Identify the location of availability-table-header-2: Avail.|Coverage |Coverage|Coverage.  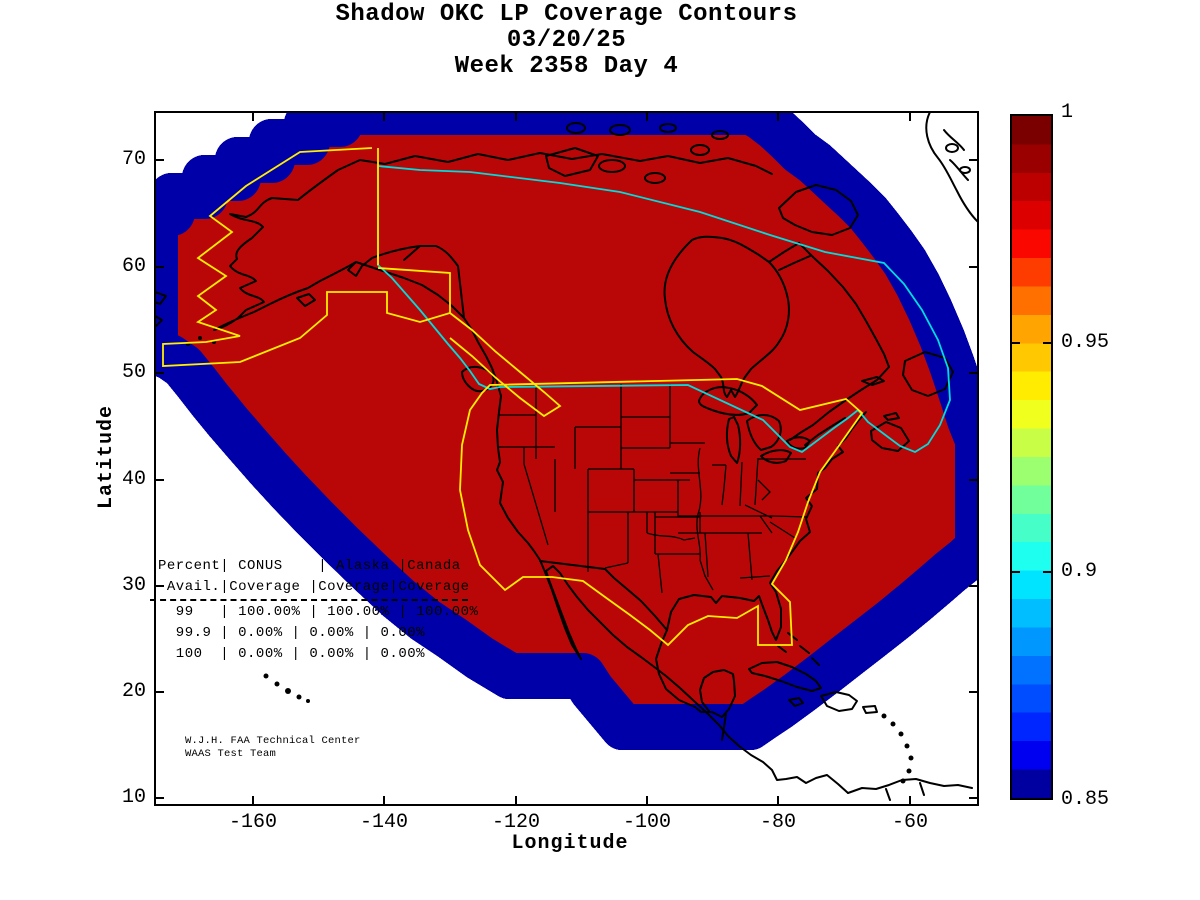
(314, 587).